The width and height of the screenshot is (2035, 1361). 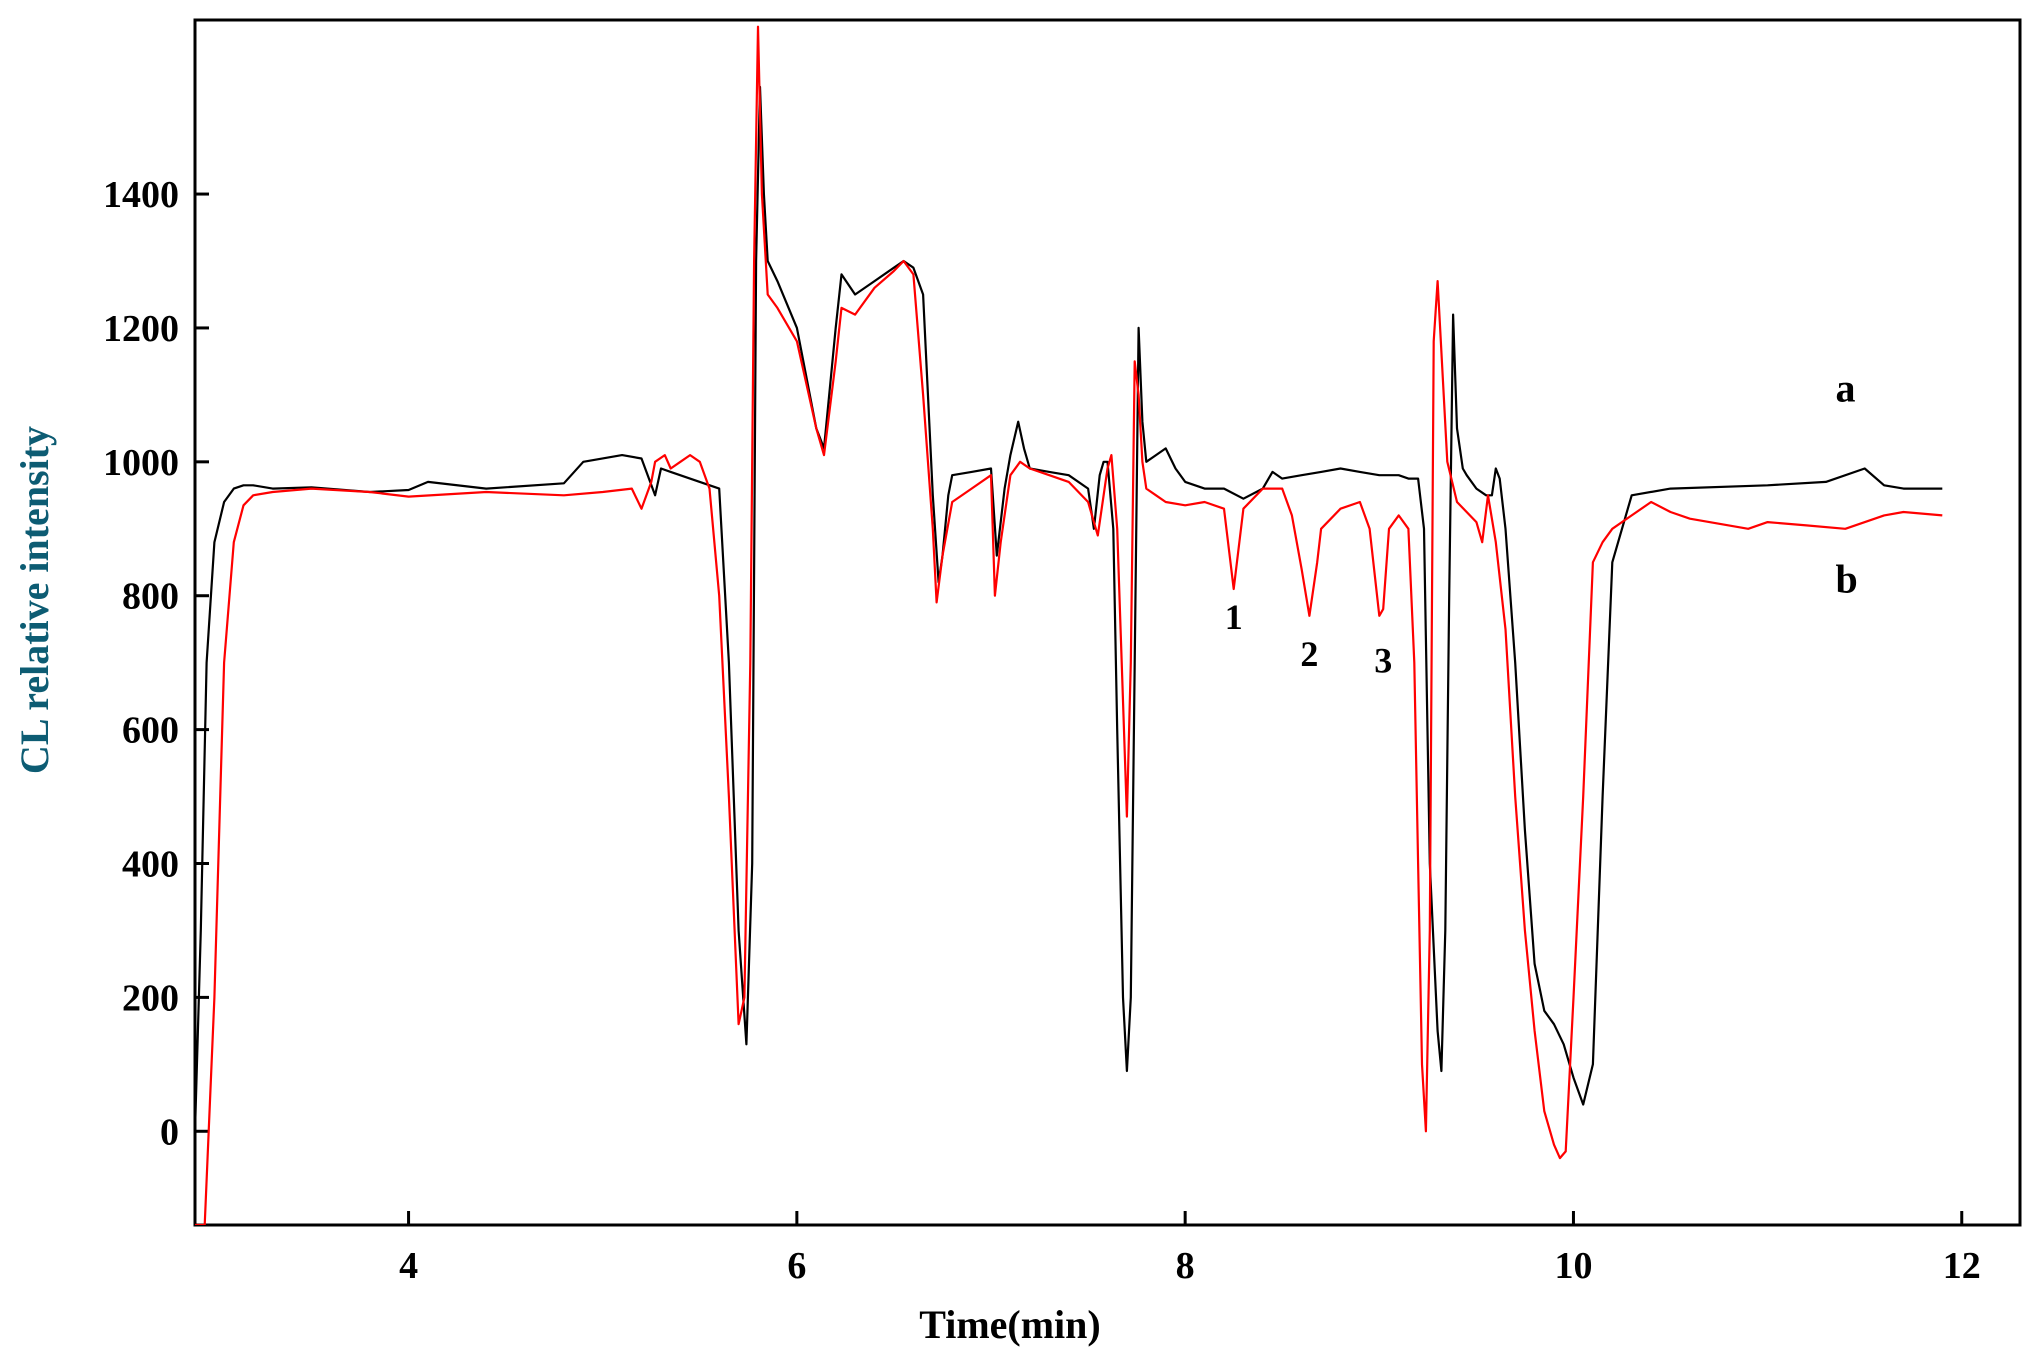 What do you see at coordinates (1847, 578) in the screenshot?
I see `series-label-b: b` at bounding box center [1847, 578].